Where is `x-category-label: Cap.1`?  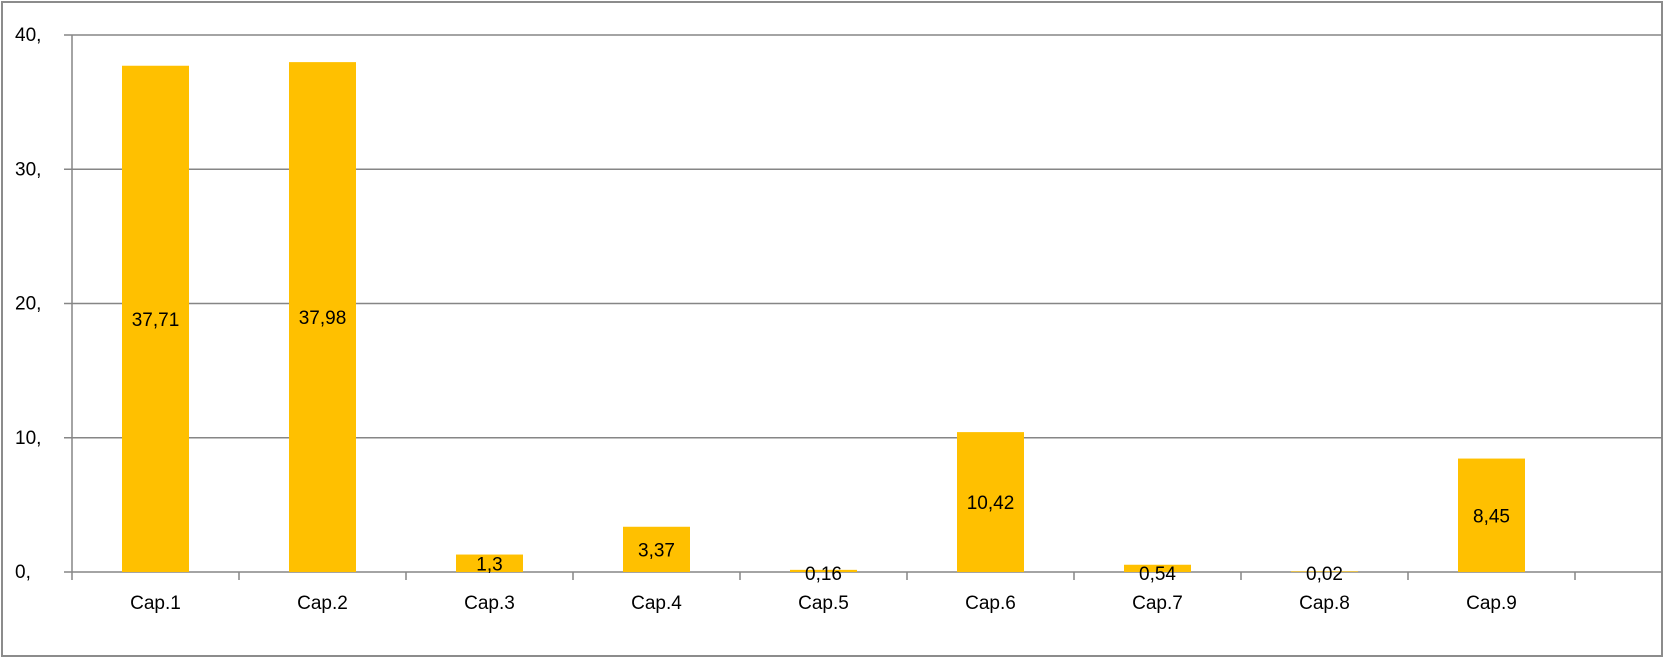
x-category-label: Cap.1 is located at coordinates (155, 603).